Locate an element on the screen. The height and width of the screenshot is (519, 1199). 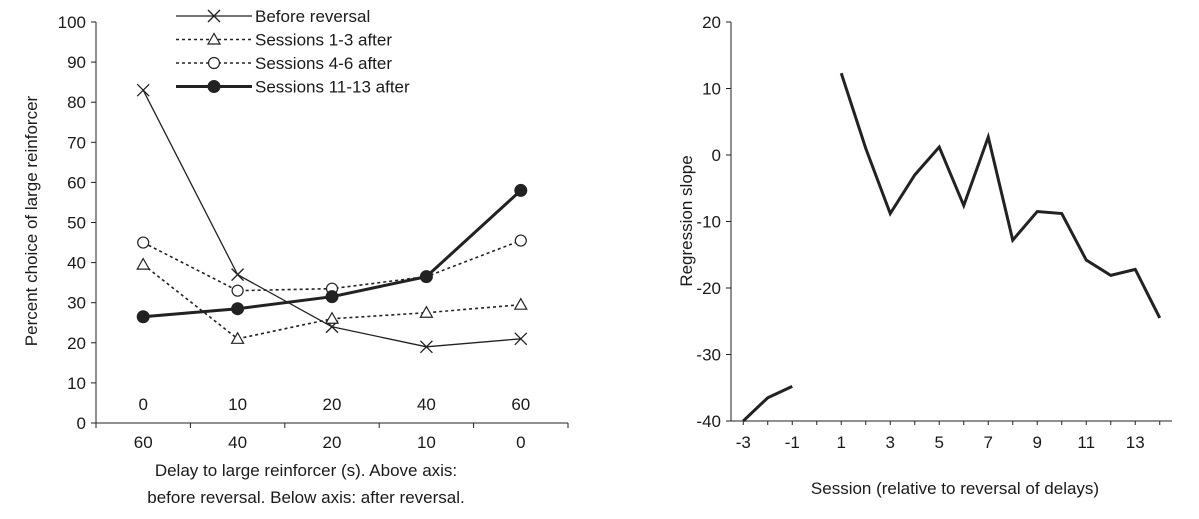
left-x-tick-label-below: 0 is located at coordinates (520, 442).